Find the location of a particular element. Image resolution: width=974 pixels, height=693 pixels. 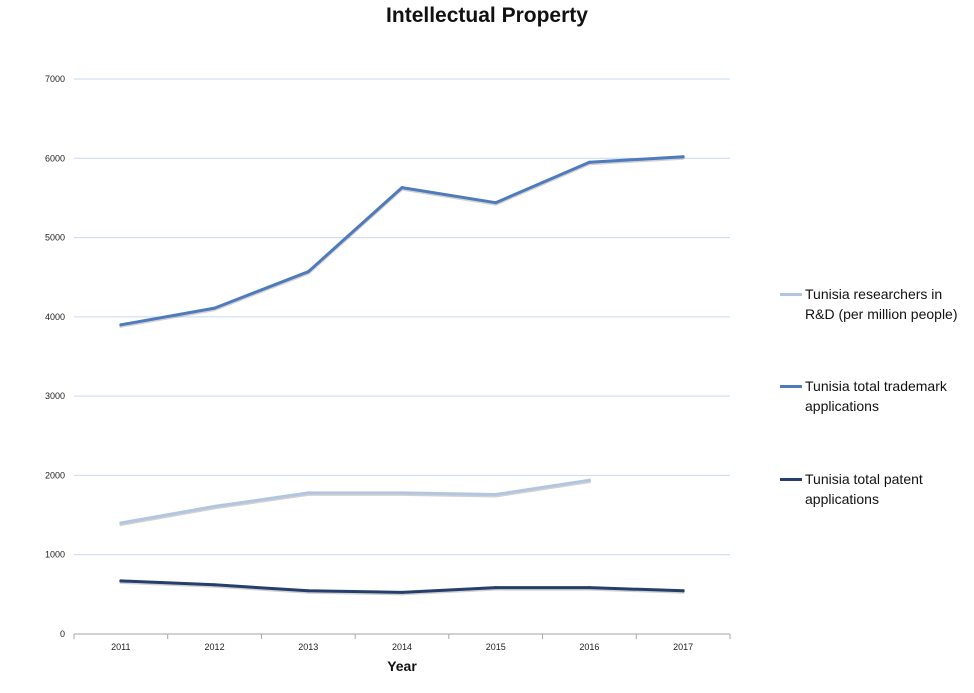

y-tick-label: 5000 is located at coordinates (55, 238).